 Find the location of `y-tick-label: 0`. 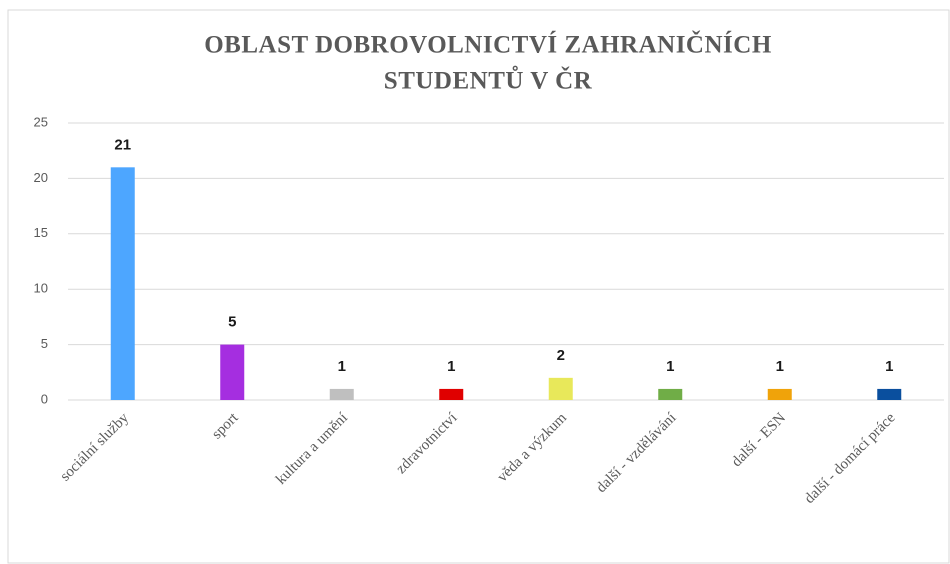

y-tick-label: 0 is located at coordinates (44, 398).